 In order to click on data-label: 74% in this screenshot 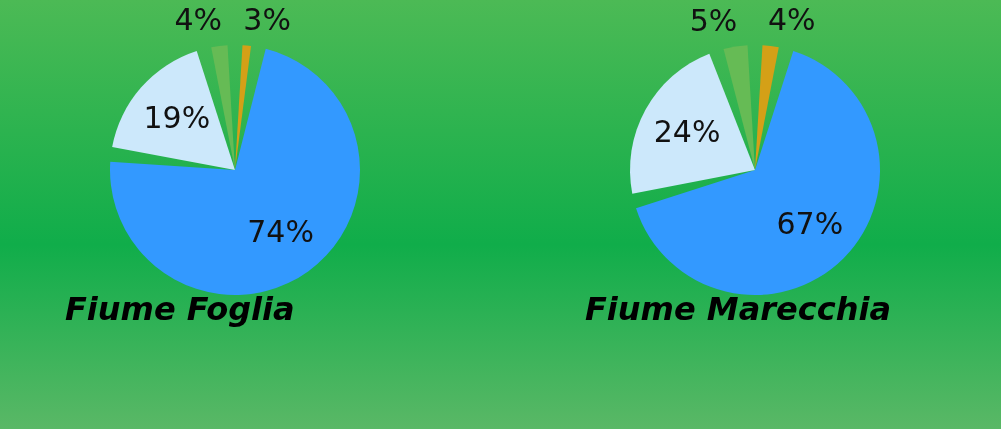, I will do `click(280, 231)`.